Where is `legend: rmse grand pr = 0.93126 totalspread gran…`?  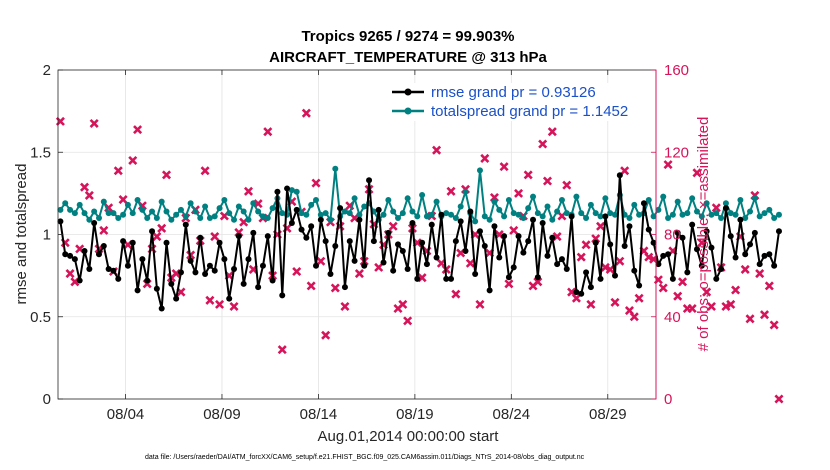 legend: rmse grand pr = 0.93126 totalspread gran… is located at coordinates (518, 102).